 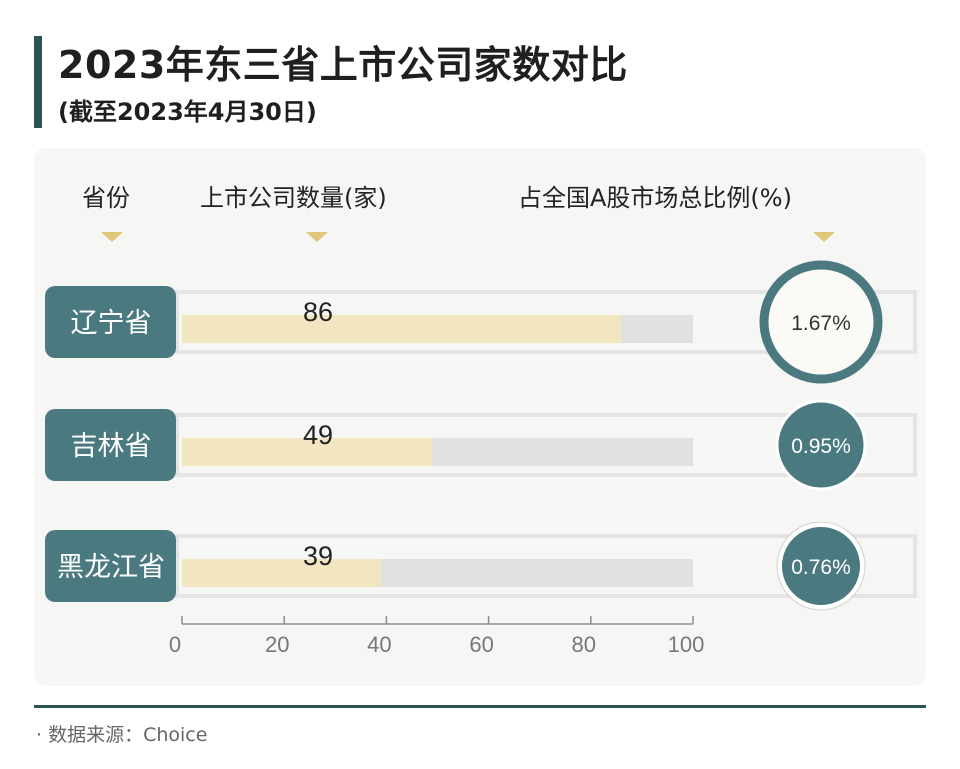 I want to click on value-label-3: 39, so click(x=318, y=556).